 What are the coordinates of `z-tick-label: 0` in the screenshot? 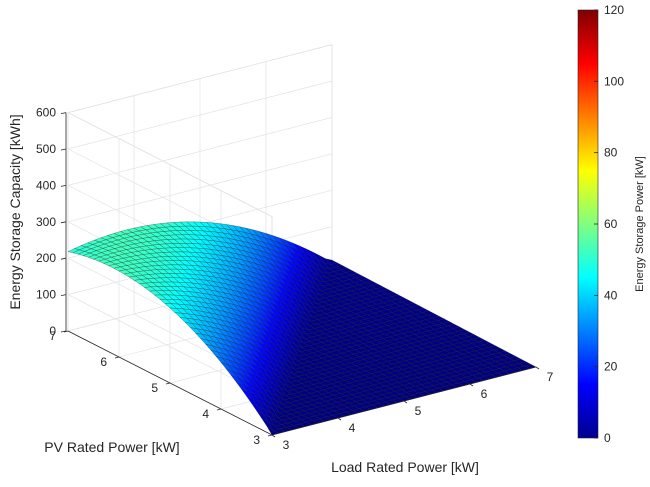 It's located at (52, 331).